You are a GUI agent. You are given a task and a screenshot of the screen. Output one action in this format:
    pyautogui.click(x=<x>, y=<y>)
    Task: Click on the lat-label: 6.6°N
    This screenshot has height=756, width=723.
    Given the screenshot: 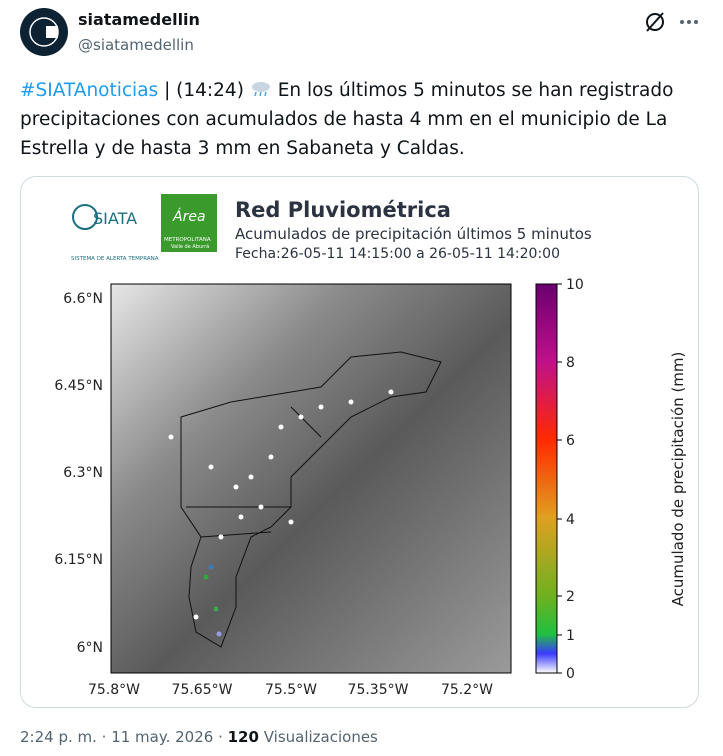 What is the action you would take?
    pyautogui.click(x=83, y=299)
    